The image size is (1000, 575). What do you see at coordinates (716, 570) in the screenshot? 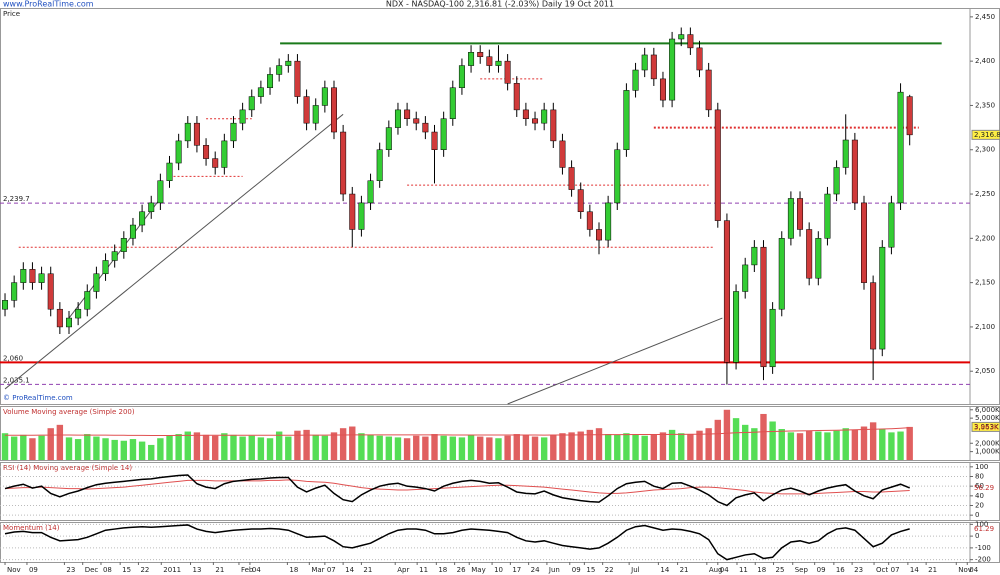
I see `x-tick-label: Aug` at bounding box center [716, 570].